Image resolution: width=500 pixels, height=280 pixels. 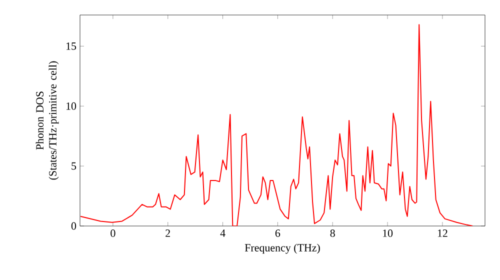 What do you see at coordinates (73, 226) in the screenshot?
I see `y-tick-label: 0` at bounding box center [73, 226].